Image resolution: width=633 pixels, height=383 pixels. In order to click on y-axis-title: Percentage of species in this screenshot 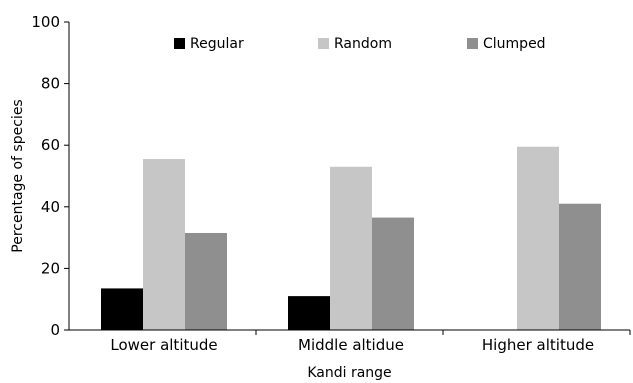, I will do `click(18, 175)`.